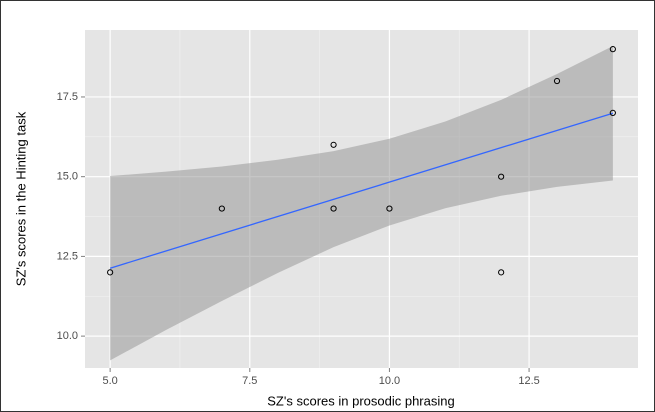 This screenshot has width=655, height=412. Describe the element at coordinates (67, 97) in the screenshot. I see `y-tick-label: 17.5` at that location.